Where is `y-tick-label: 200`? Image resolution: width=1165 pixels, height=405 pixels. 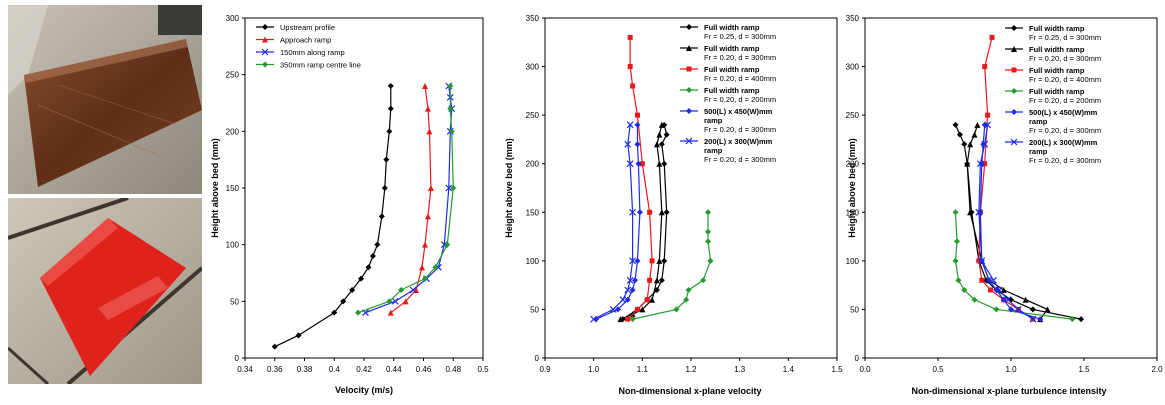
y-tick-label: 200 is located at coordinates (853, 164).